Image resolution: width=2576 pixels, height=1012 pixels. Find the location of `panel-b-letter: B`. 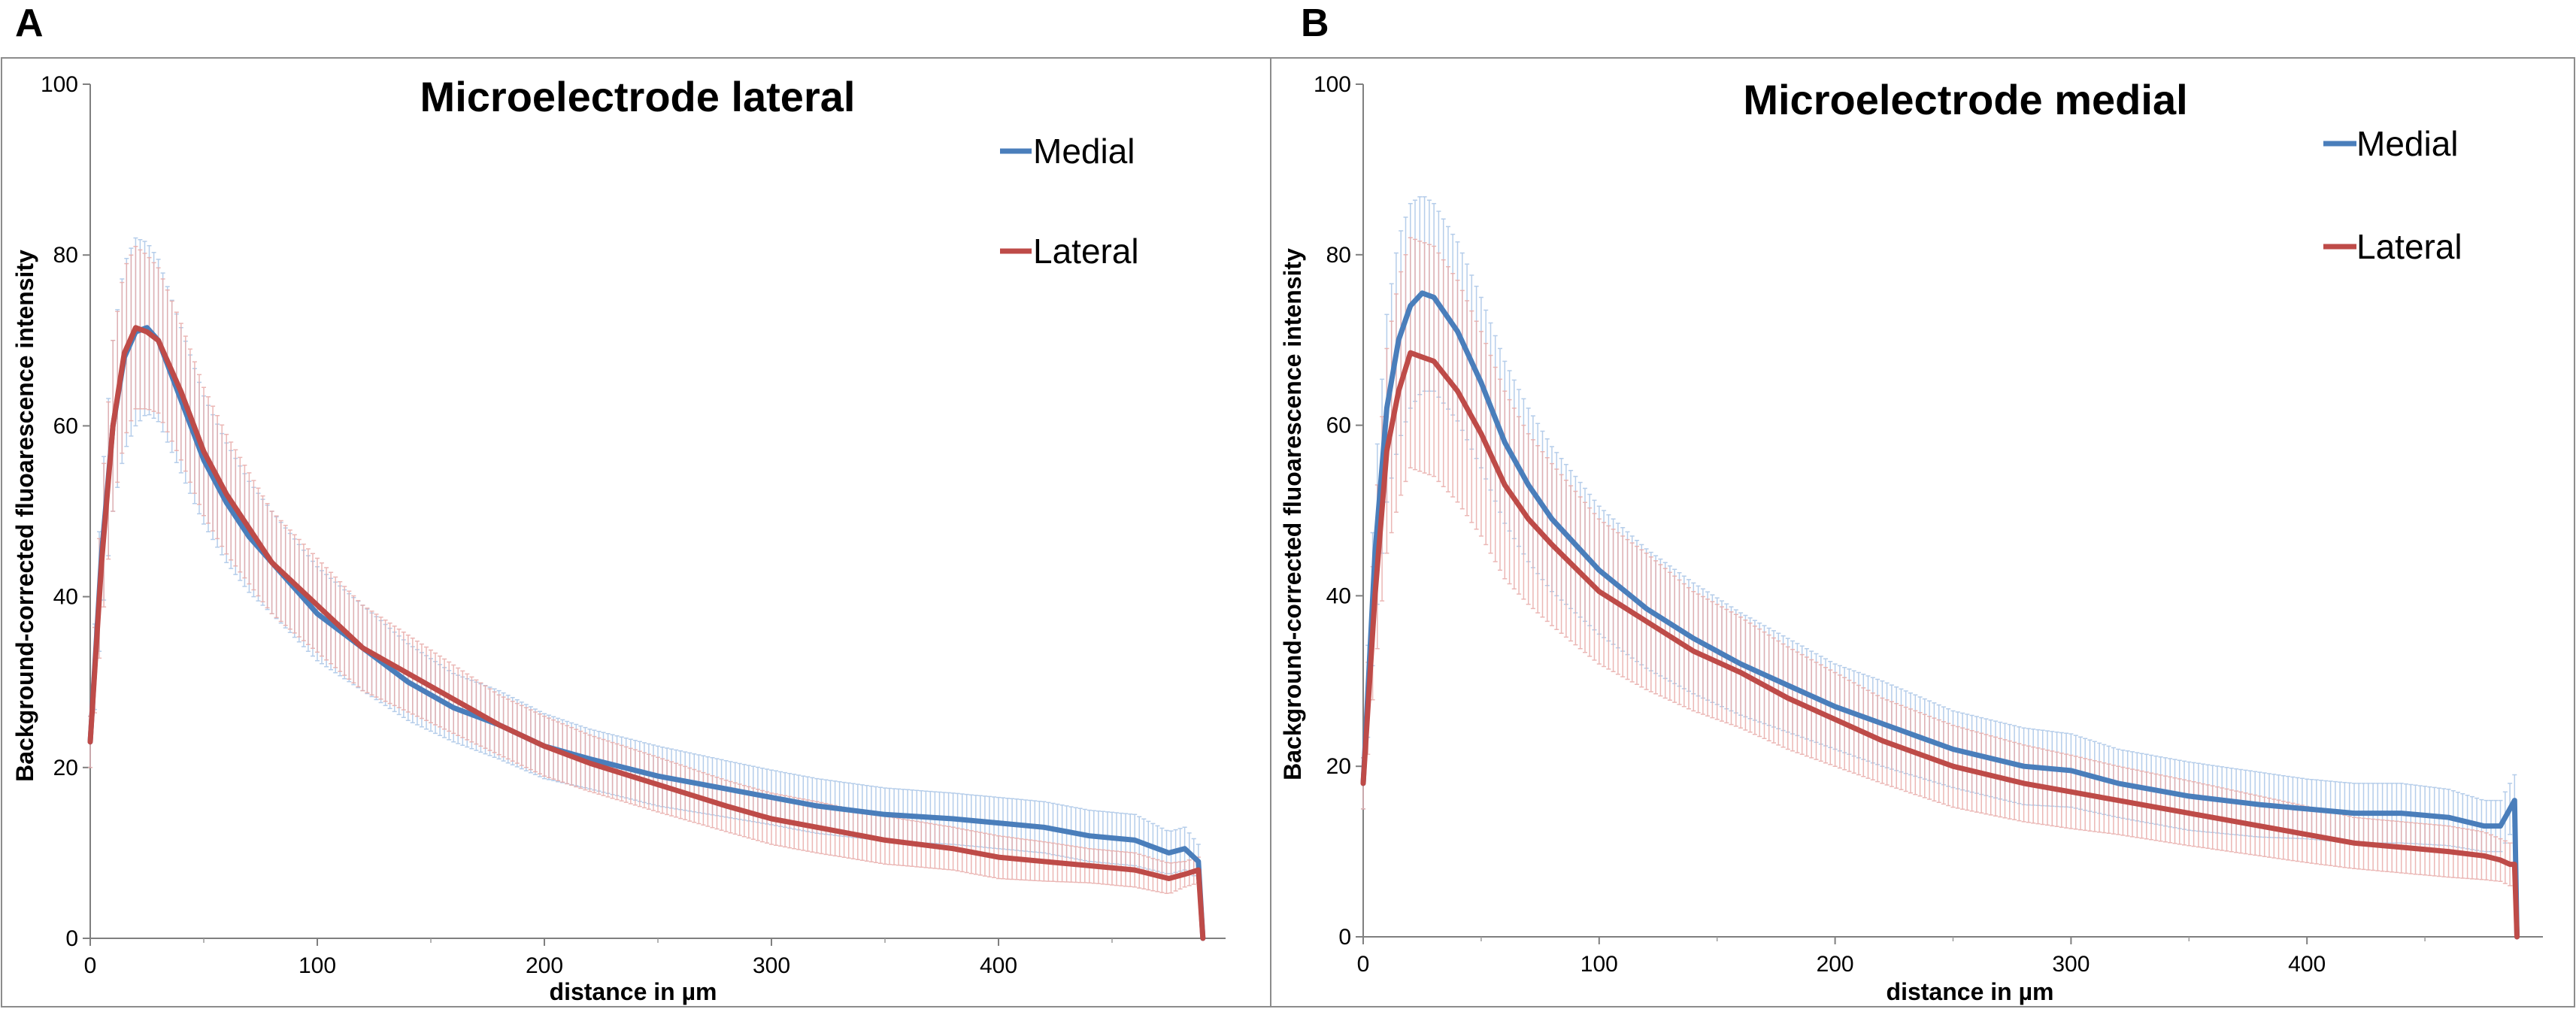

panel-b-letter: B is located at coordinates (1315, 23).